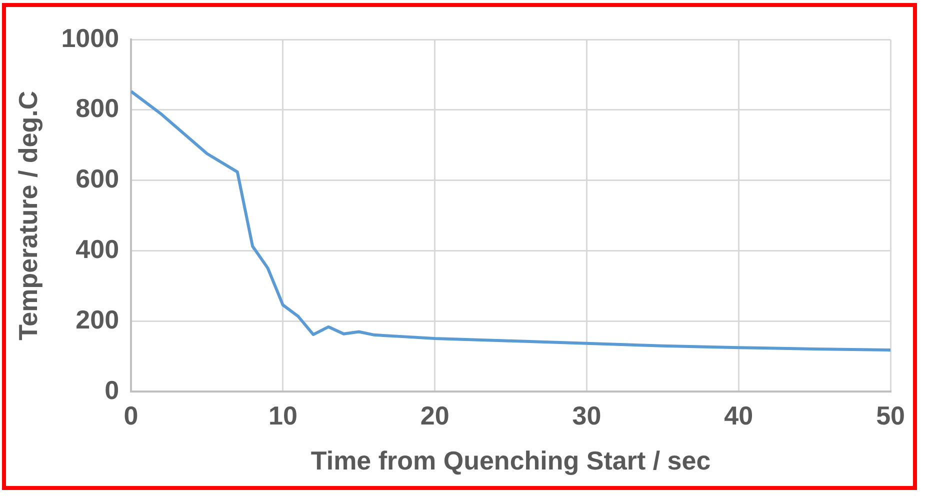  I want to click on y-axis-title: Temperature / deg.C, so click(27, 215).